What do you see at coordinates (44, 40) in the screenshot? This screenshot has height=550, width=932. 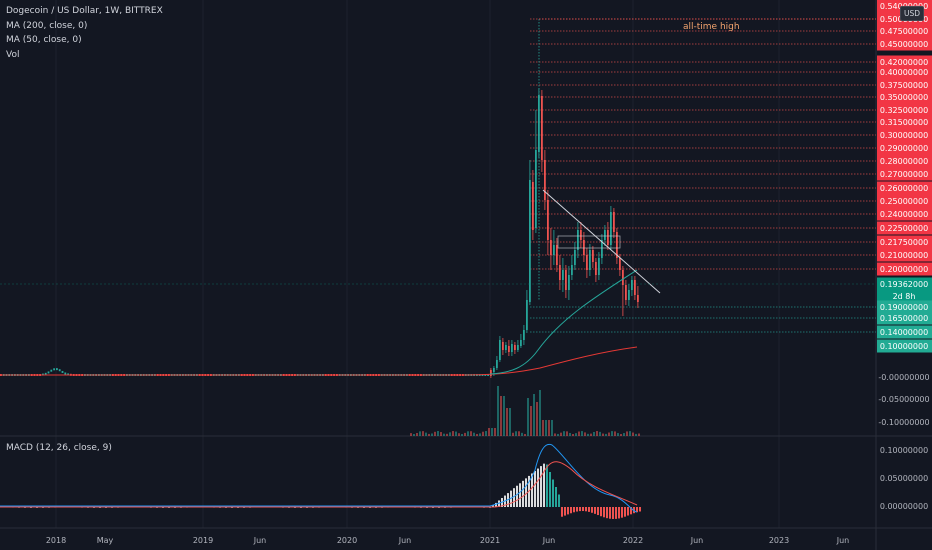 I see `ma50-legend: MA (50, close, 0)` at bounding box center [44, 40].